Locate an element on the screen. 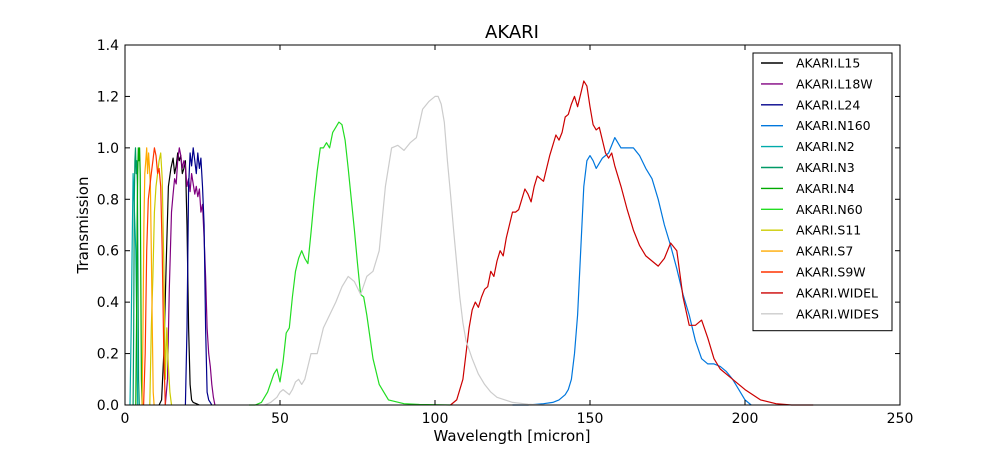 Image resolution: width=1000 pixels, height=455 pixels. legend-label: AKARI.N2 is located at coordinates (825, 146).